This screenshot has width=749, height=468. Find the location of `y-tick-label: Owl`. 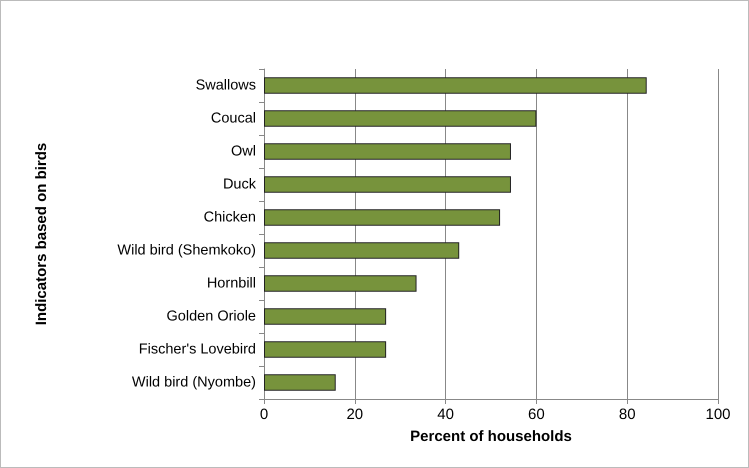

y-tick-label: Owl is located at coordinates (243, 152).